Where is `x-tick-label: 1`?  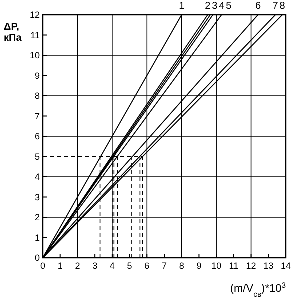 x-tick-label: 1 is located at coordinates (60, 266).